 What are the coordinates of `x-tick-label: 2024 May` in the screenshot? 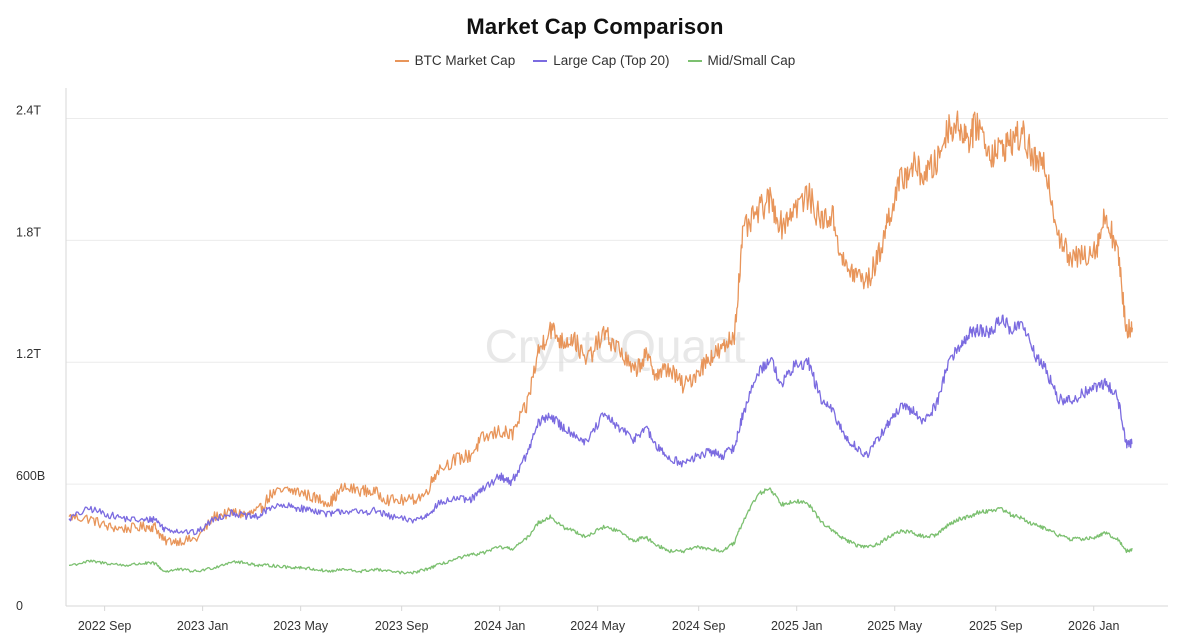 It's located at (598, 626).